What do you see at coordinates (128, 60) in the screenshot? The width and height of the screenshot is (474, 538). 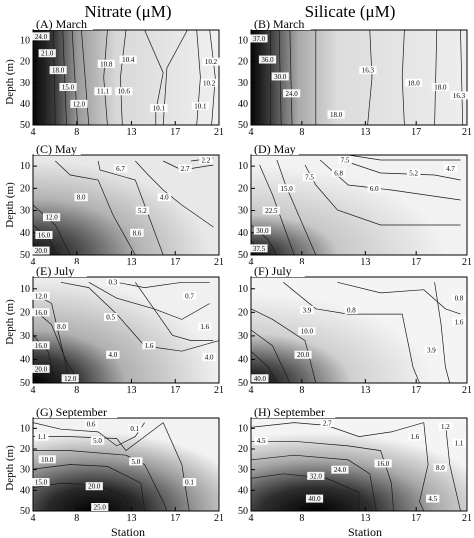 I see `contour-label: 10.4` at bounding box center [128, 60].